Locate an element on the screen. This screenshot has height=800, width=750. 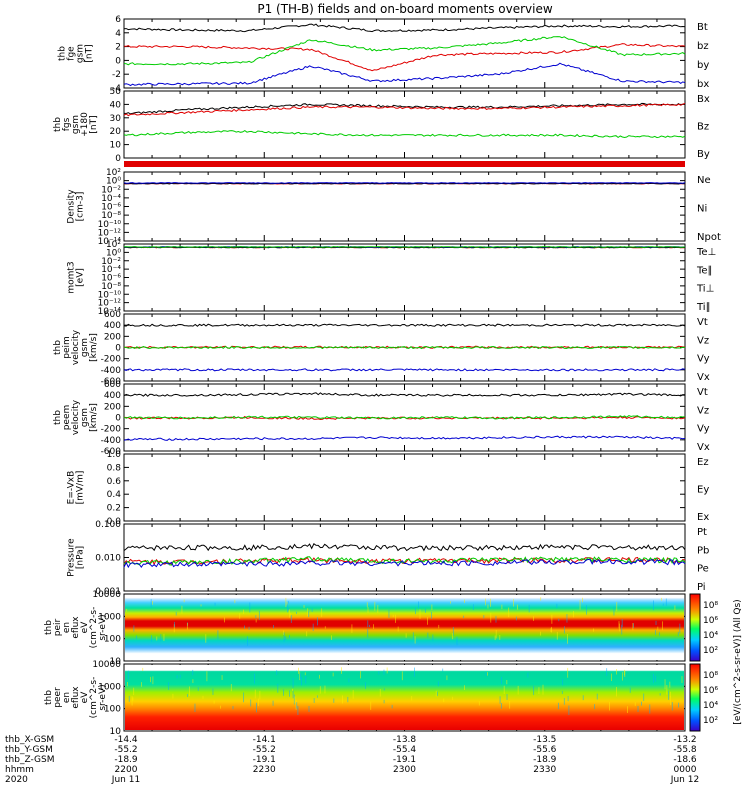
y-axis-label: sr-eV) is located at coordinates (103, 627).